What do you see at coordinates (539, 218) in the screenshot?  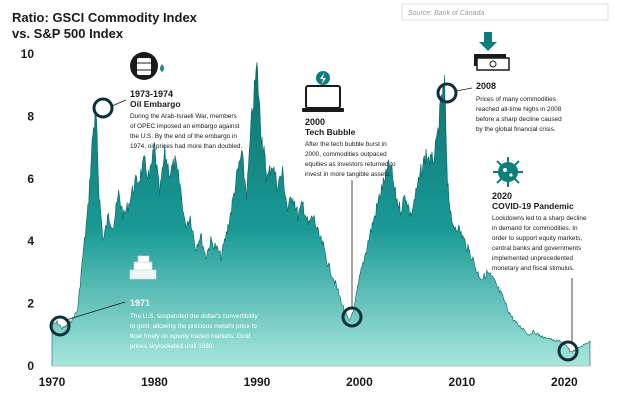 I see `annotation-2020-line-1: Lockdowns led to a sharp decline` at bounding box center [539, 218].